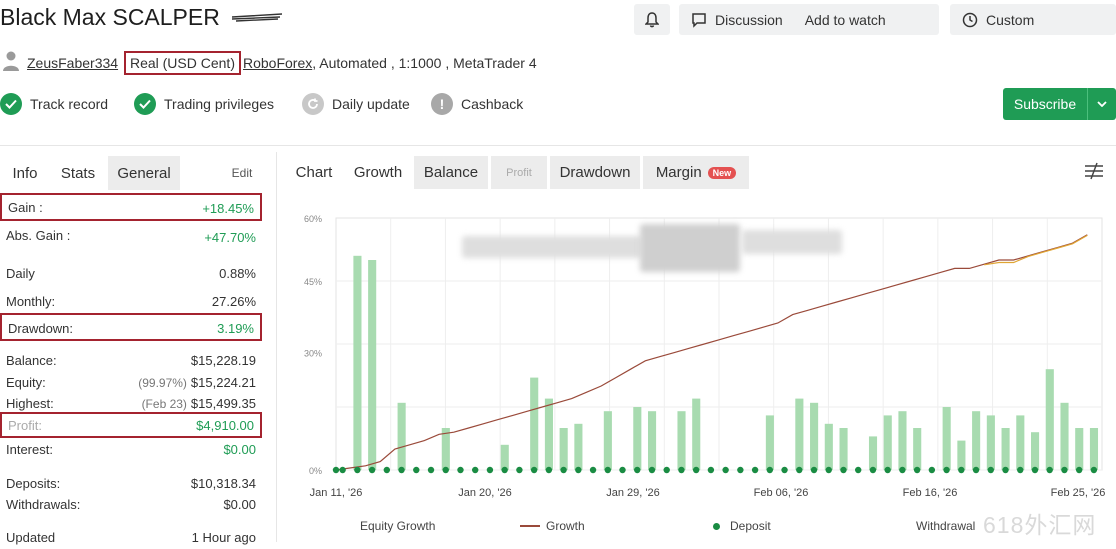 This screenshot has width=1116, height=549. Describe the element at coordinates (946, 526) in the screenshot. I see `legend-withdrawal: Withdrawal` at that location.